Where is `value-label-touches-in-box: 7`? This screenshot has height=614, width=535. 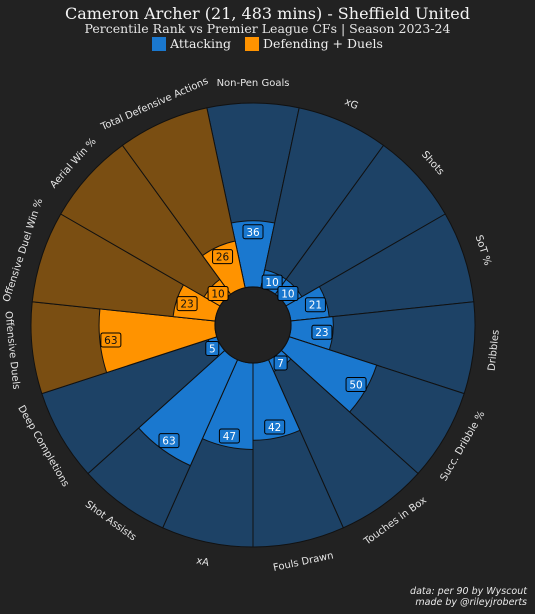
value-label-touches-in-box: 7 is located at coordinates (280, 364).